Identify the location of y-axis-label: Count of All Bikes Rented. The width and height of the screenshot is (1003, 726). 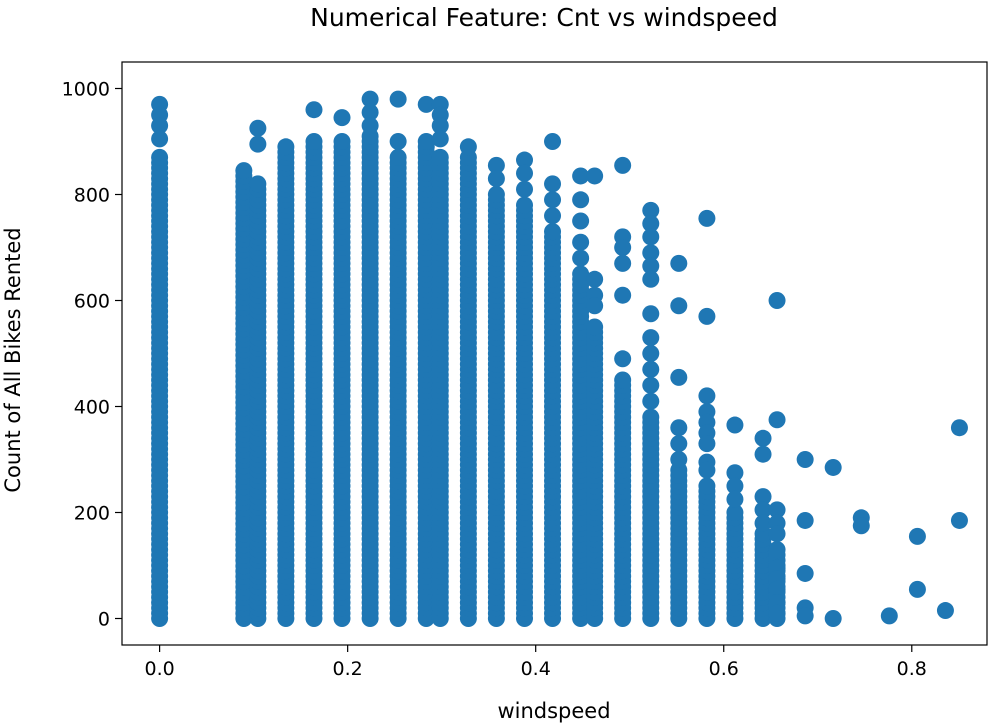
(13, 359).